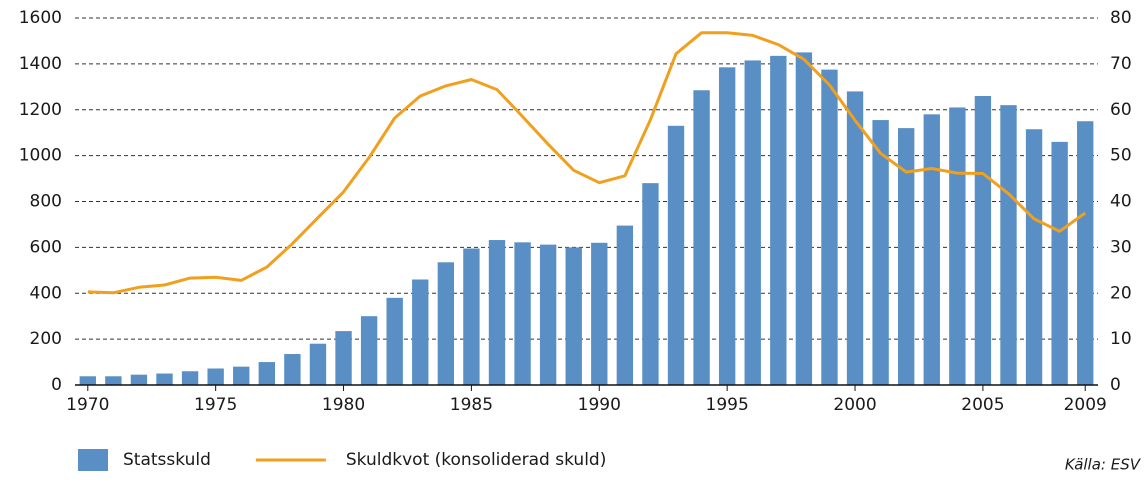  Describe the element at coordinates (46, 247) in the screenshot. I see `y-tick-label: 600` at that location.